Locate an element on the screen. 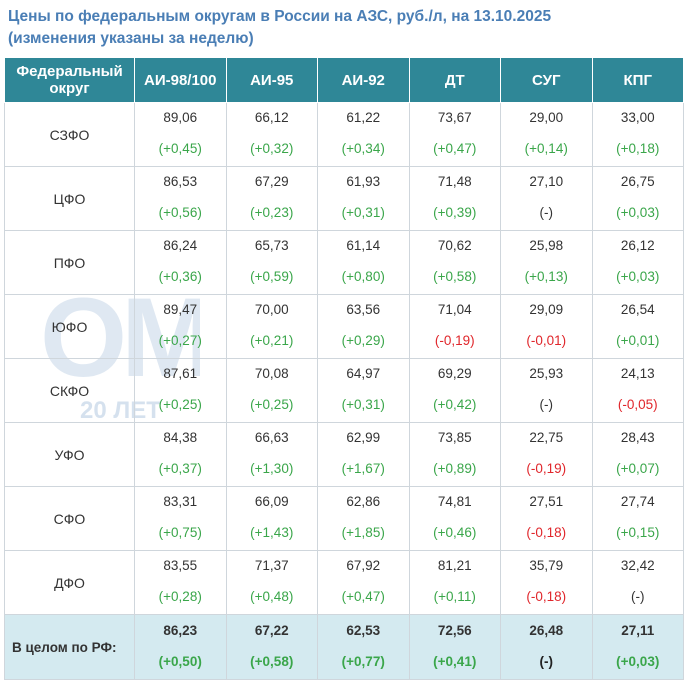 The height and width of the screenshot is (680, 685). price-value: 71,04 is located at coordinates (454, 309).